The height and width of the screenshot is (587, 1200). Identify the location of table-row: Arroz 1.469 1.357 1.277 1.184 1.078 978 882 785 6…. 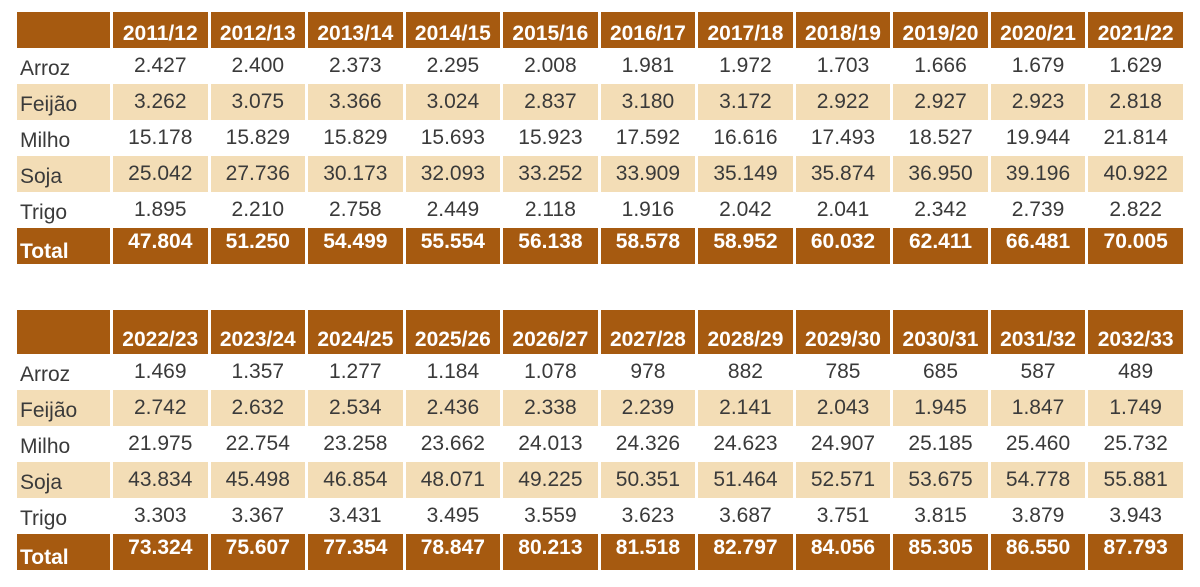
(600, 372).